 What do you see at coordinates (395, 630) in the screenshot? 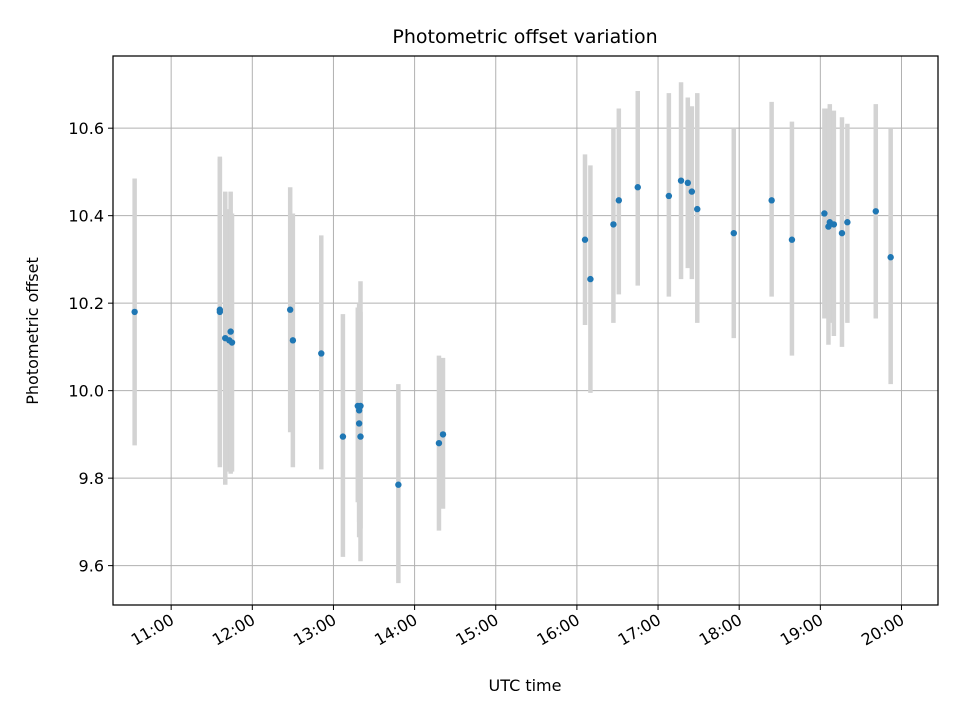
I see `x-tick-label: 14:00` at bounding box center [395, 630].